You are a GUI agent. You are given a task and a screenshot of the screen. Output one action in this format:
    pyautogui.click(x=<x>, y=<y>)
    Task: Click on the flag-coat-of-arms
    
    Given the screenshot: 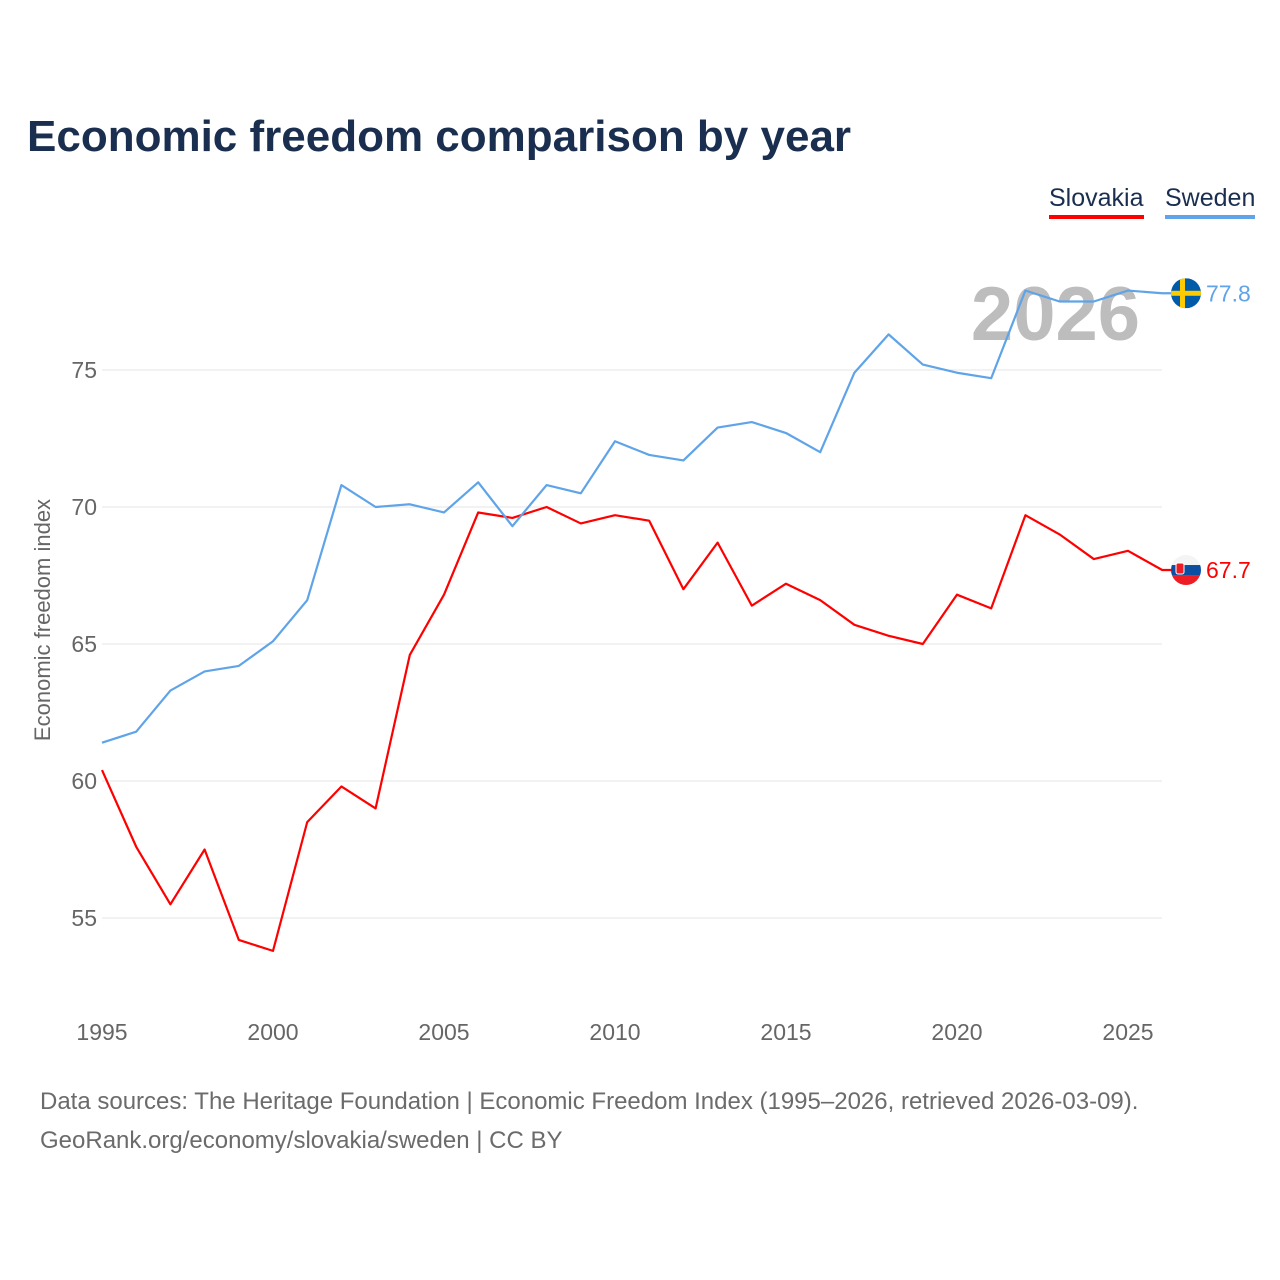 What is the action you would take?
    pyautogui.click(x=1180, y=568)
    